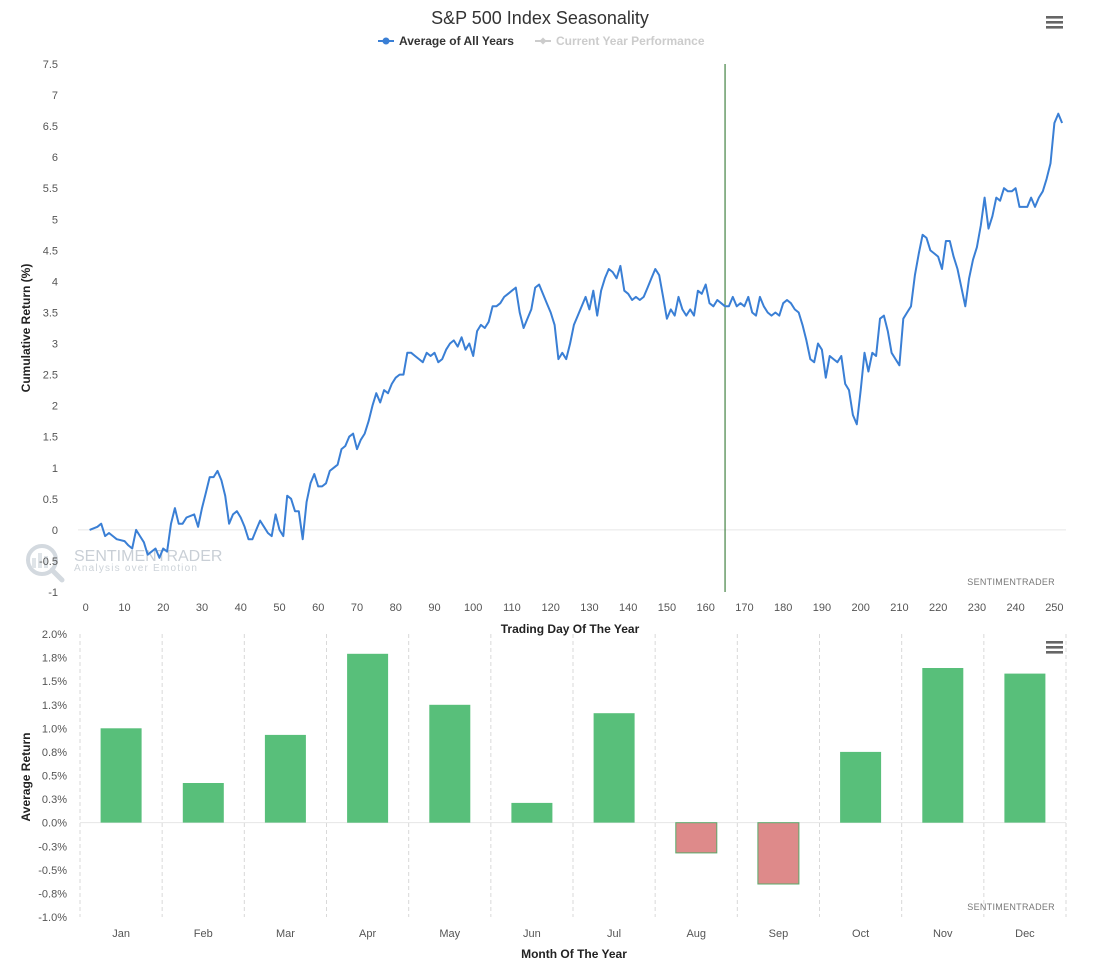  What do you see at coordinates (54, 824) in the screenshot?
I see `y-tick-label: 0.0%` at bounding box center [54, 824].